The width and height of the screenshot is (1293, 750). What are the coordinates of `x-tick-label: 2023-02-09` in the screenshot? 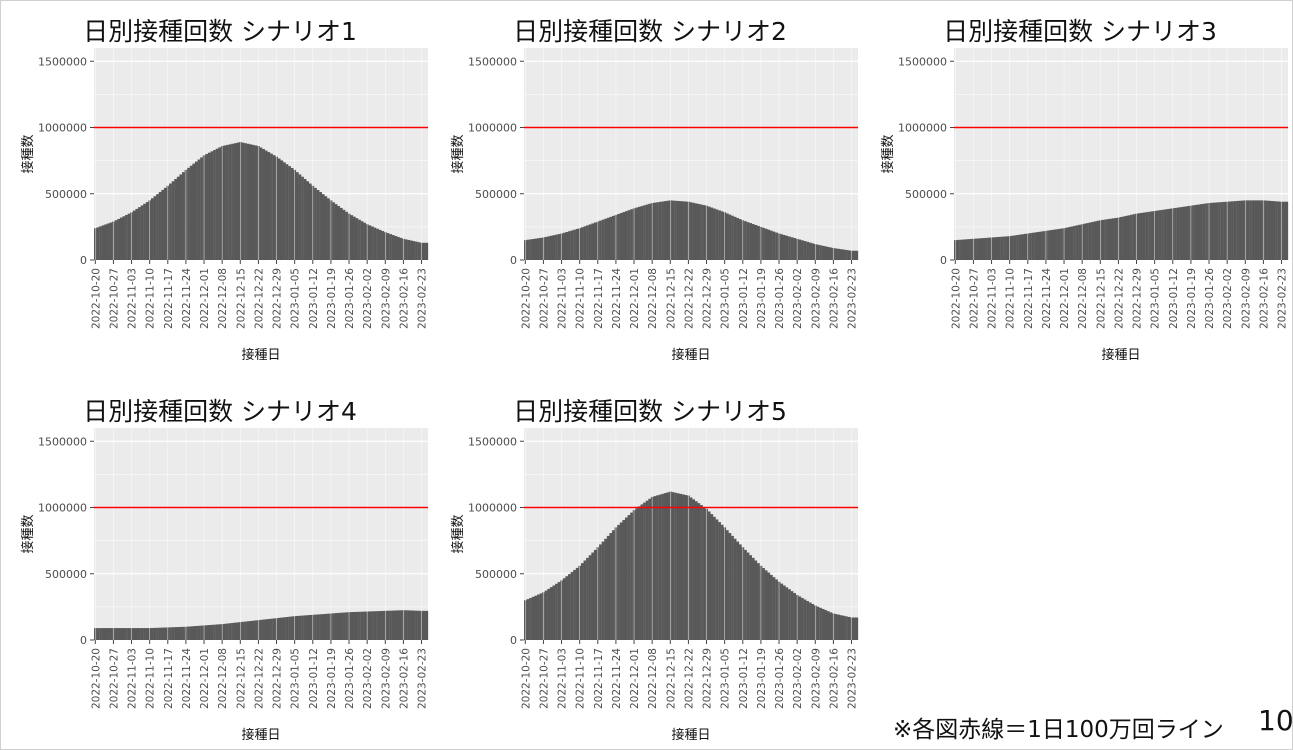 It's located at (386, 298).